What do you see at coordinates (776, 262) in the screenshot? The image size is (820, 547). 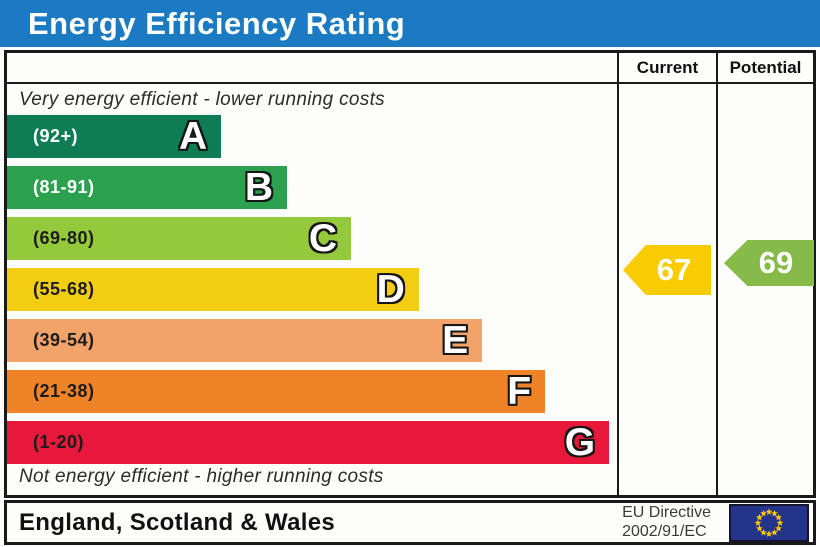 I see `potential-rating-value: 69` at bounding box center [776, 262].